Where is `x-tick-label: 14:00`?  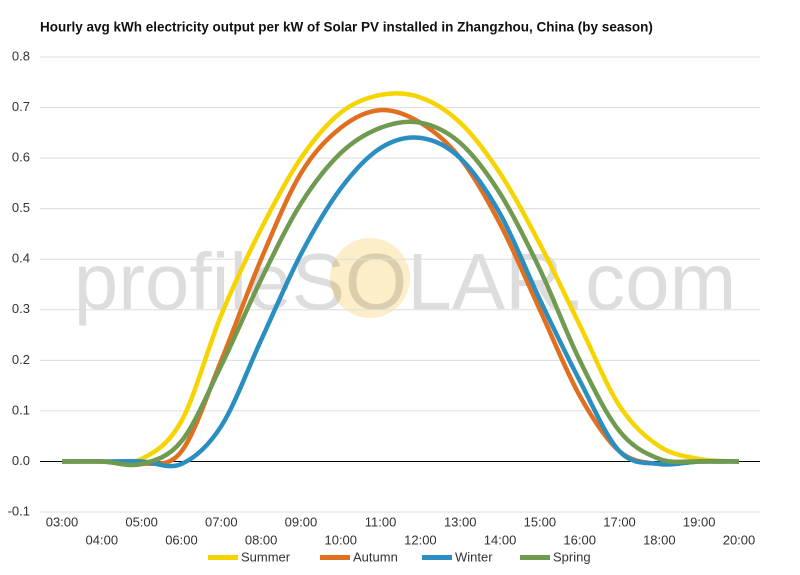
x-tick-label: 14:00 is located at coordinates (500, 539).